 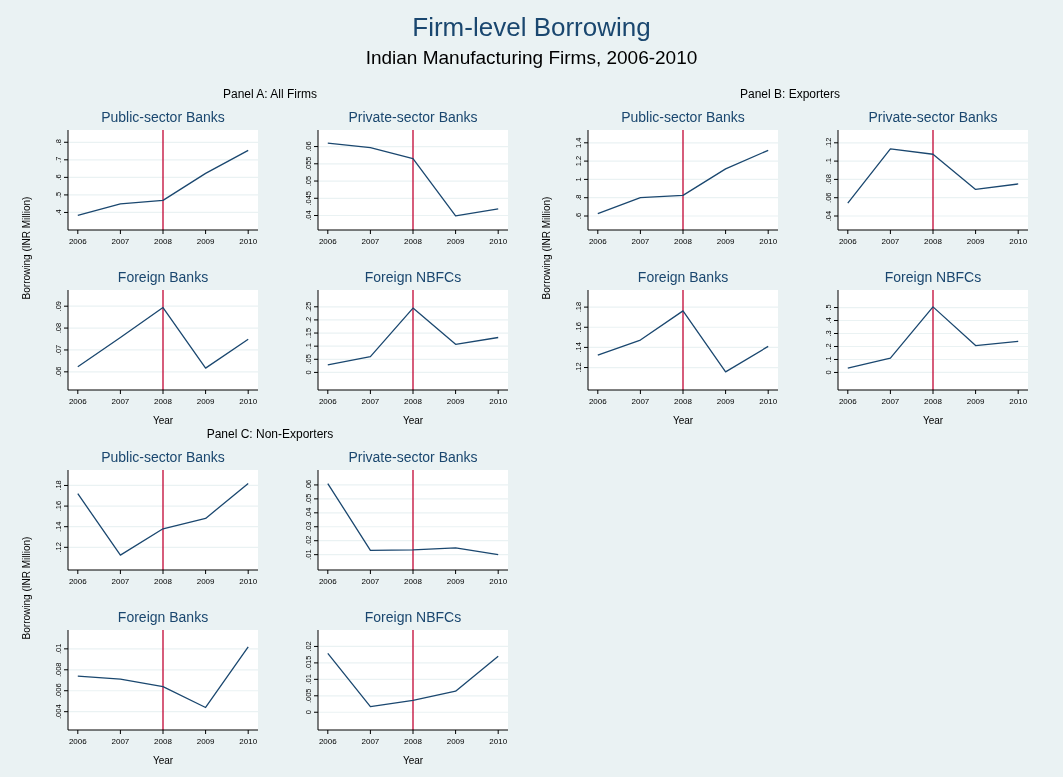 What do you see at coordinates (531, 27) in the screenshot?
I see `text: Firm-level Borrowing` at bounding box center [531, 27].